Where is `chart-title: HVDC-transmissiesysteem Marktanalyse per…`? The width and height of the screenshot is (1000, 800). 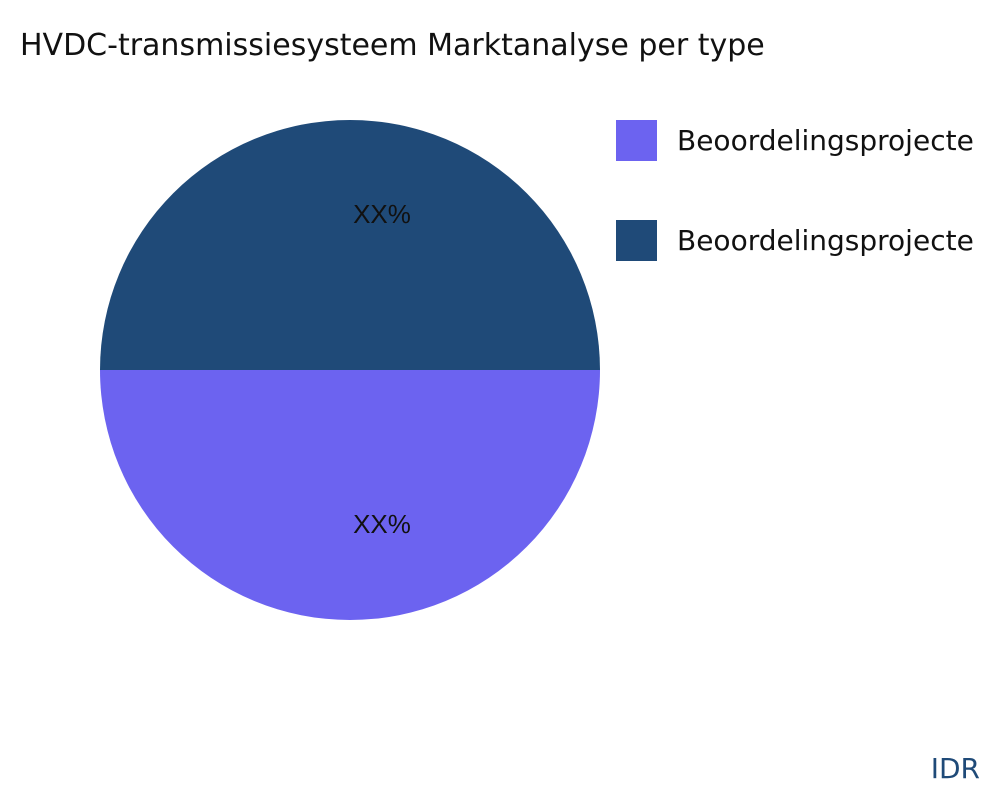 chart-title: HVDC-transmissiesysteem Marktanalyse per… is located at coordinates (392, 45).